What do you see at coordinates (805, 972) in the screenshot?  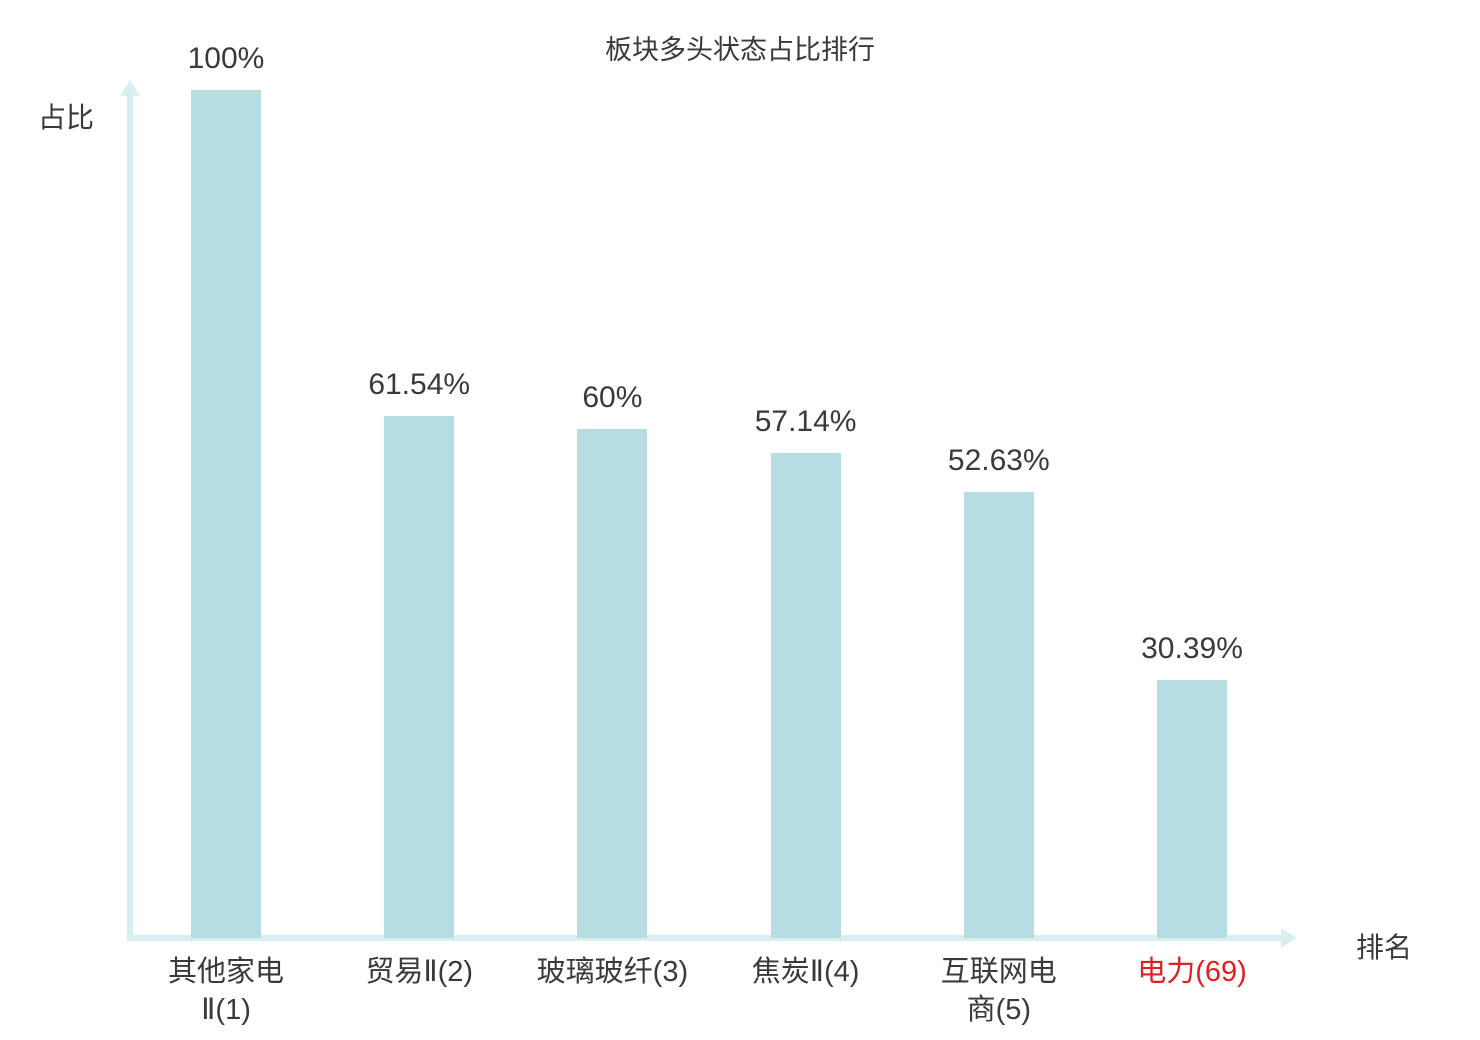 I see `bar-category-label: 焦炭Ⅱ(4)` at bounding box center [805, 972].